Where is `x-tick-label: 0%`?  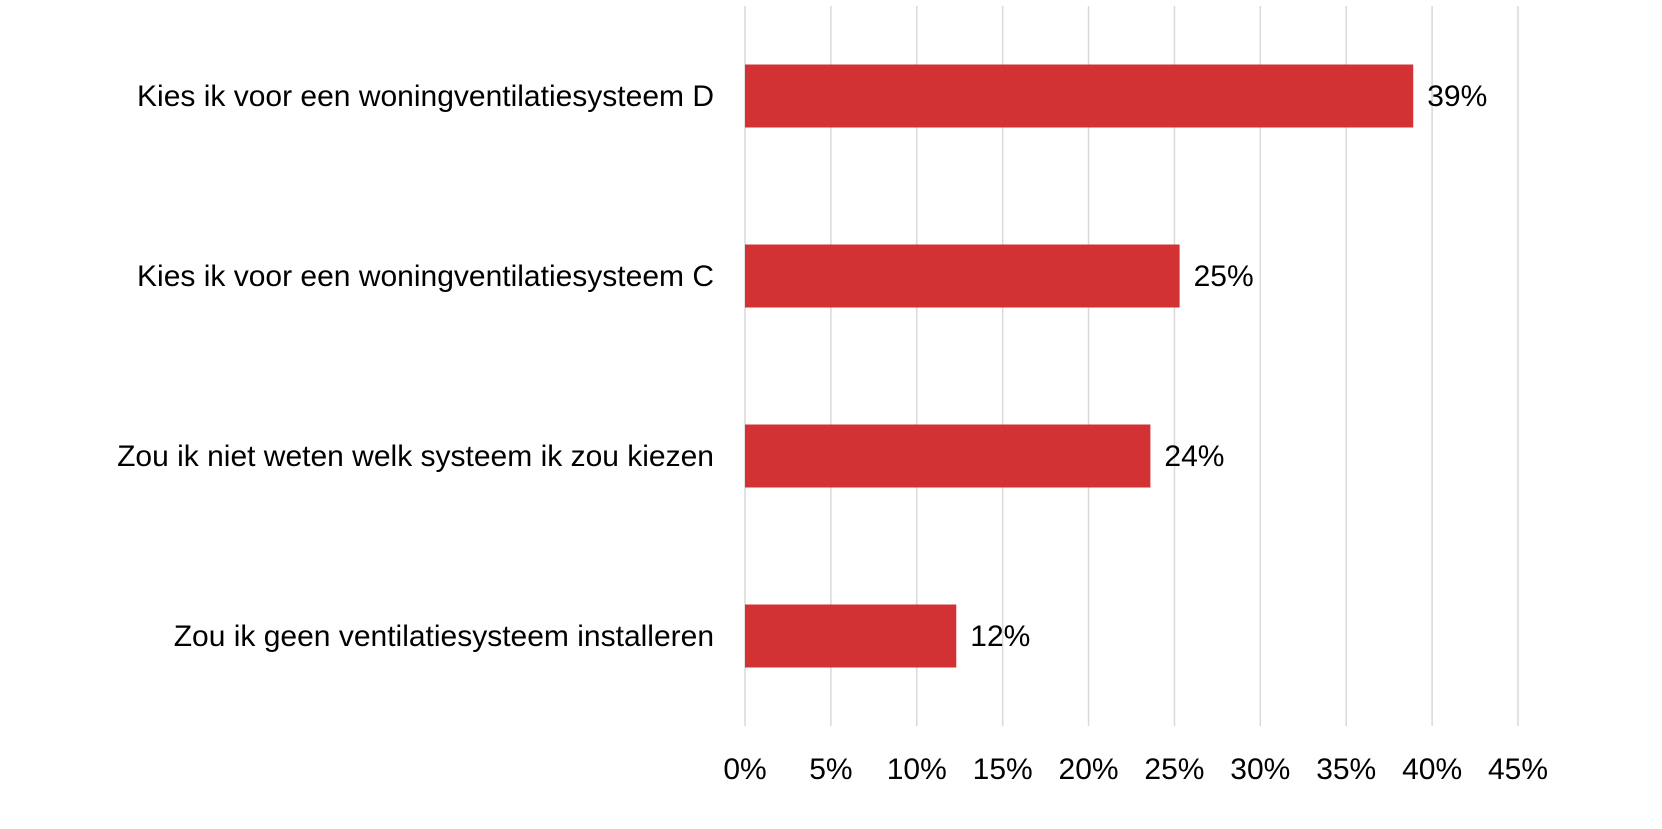
x-tick-label: 0% is located at coordinates (744, 769).